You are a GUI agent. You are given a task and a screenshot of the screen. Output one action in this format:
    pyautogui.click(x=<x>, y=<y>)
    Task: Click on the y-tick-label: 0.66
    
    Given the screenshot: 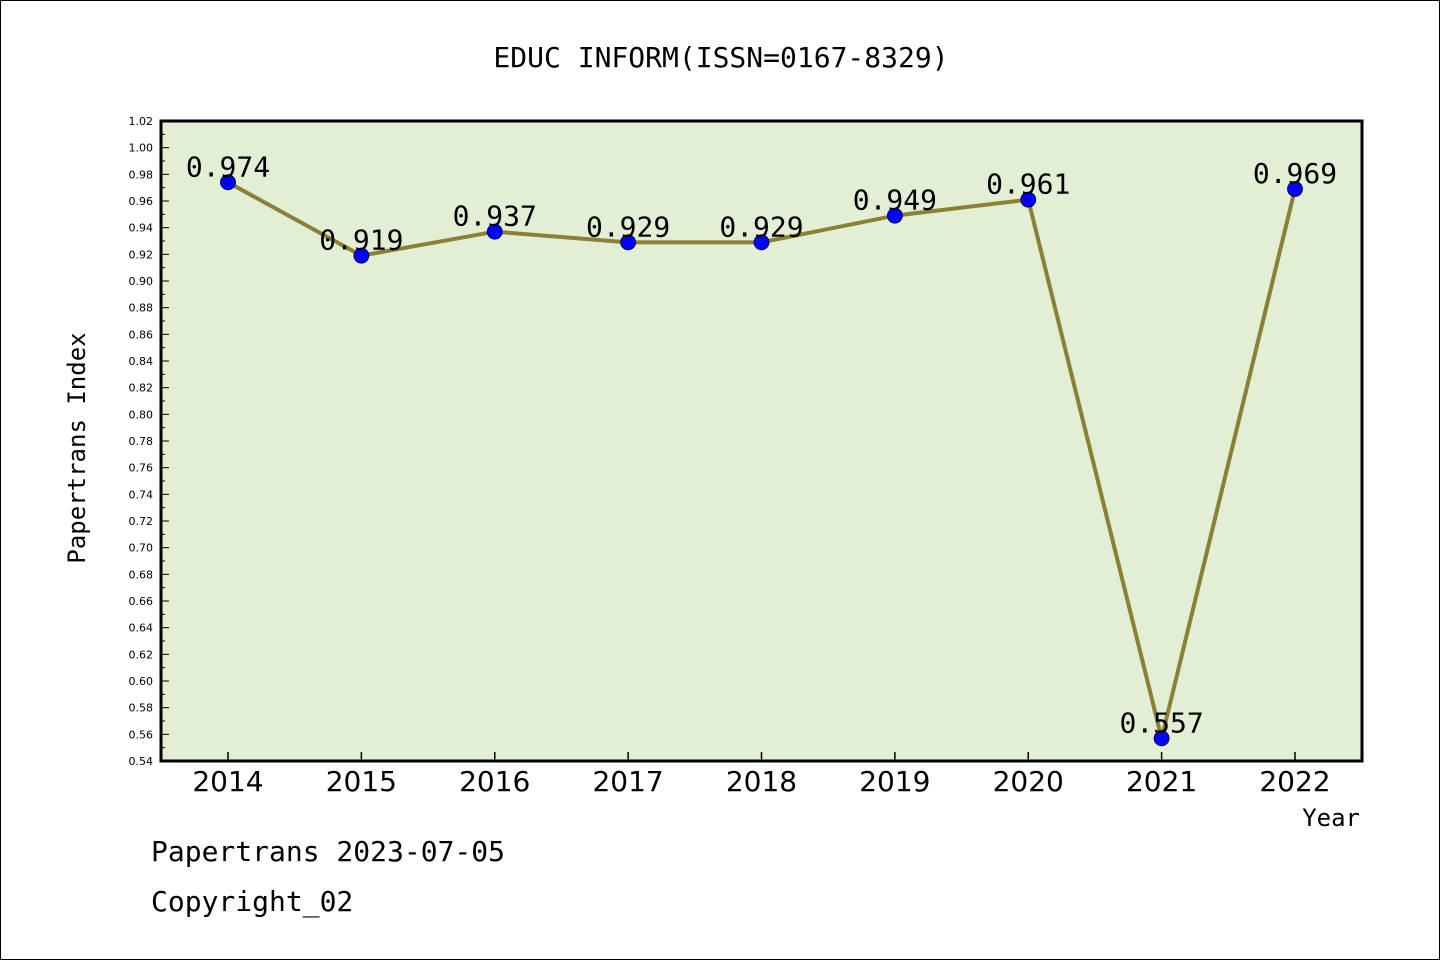 What is the action you would take?
    pyautogui.click(x=141, y=601)
    